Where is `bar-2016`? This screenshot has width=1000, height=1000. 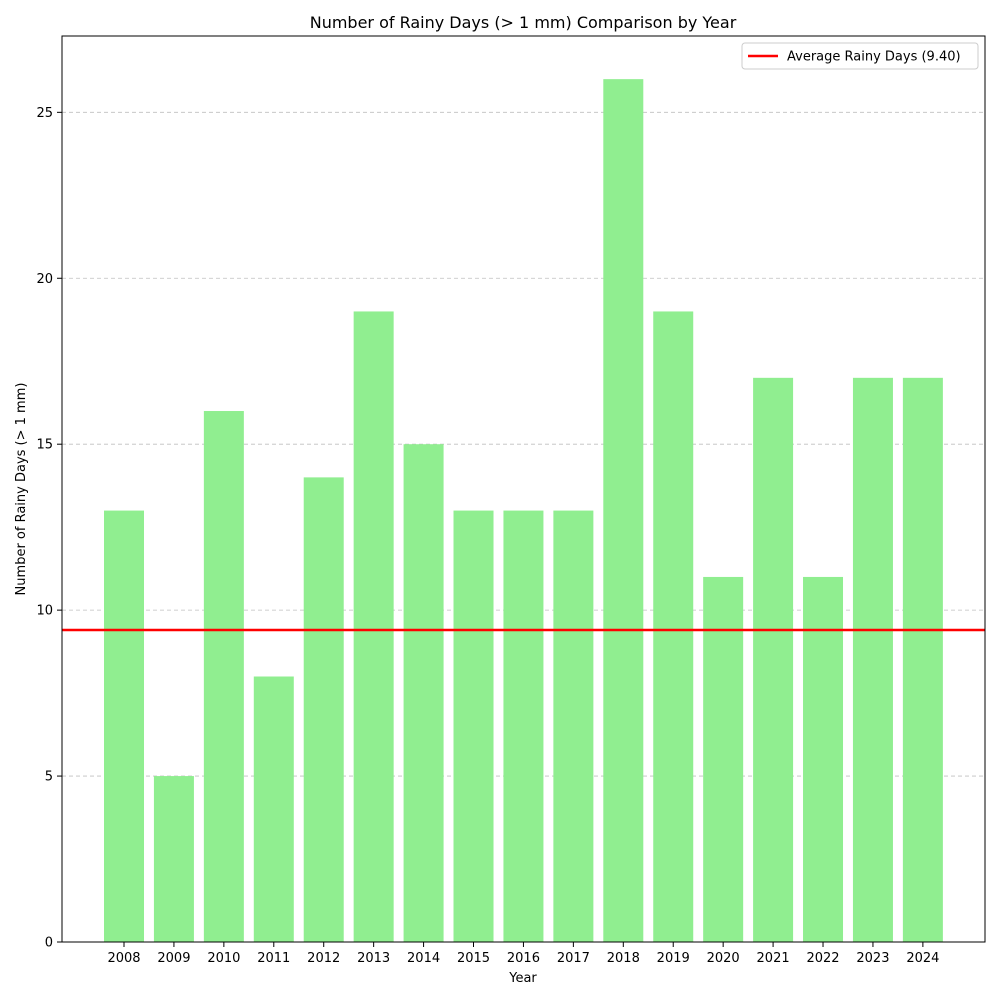 bar-2016 is located at coordinates (523, 726).